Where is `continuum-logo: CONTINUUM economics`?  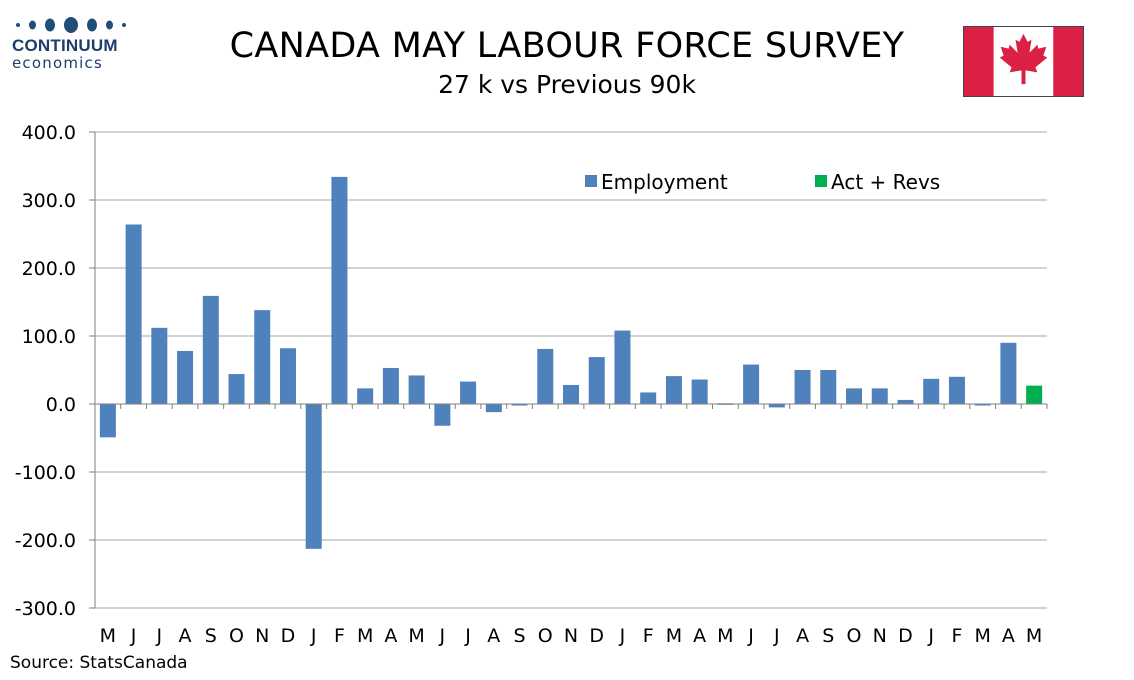 continuum-logo: CONTINUUM economics is located at coordinates (77, 43).